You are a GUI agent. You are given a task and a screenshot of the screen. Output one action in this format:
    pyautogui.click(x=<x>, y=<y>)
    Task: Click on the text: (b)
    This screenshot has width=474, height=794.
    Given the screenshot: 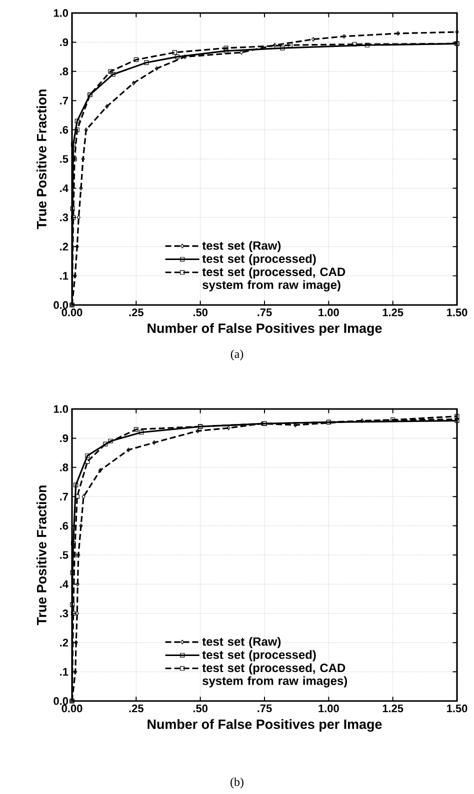 What is the action you would take?
    pyautogui.click(x=237, y=783)
    